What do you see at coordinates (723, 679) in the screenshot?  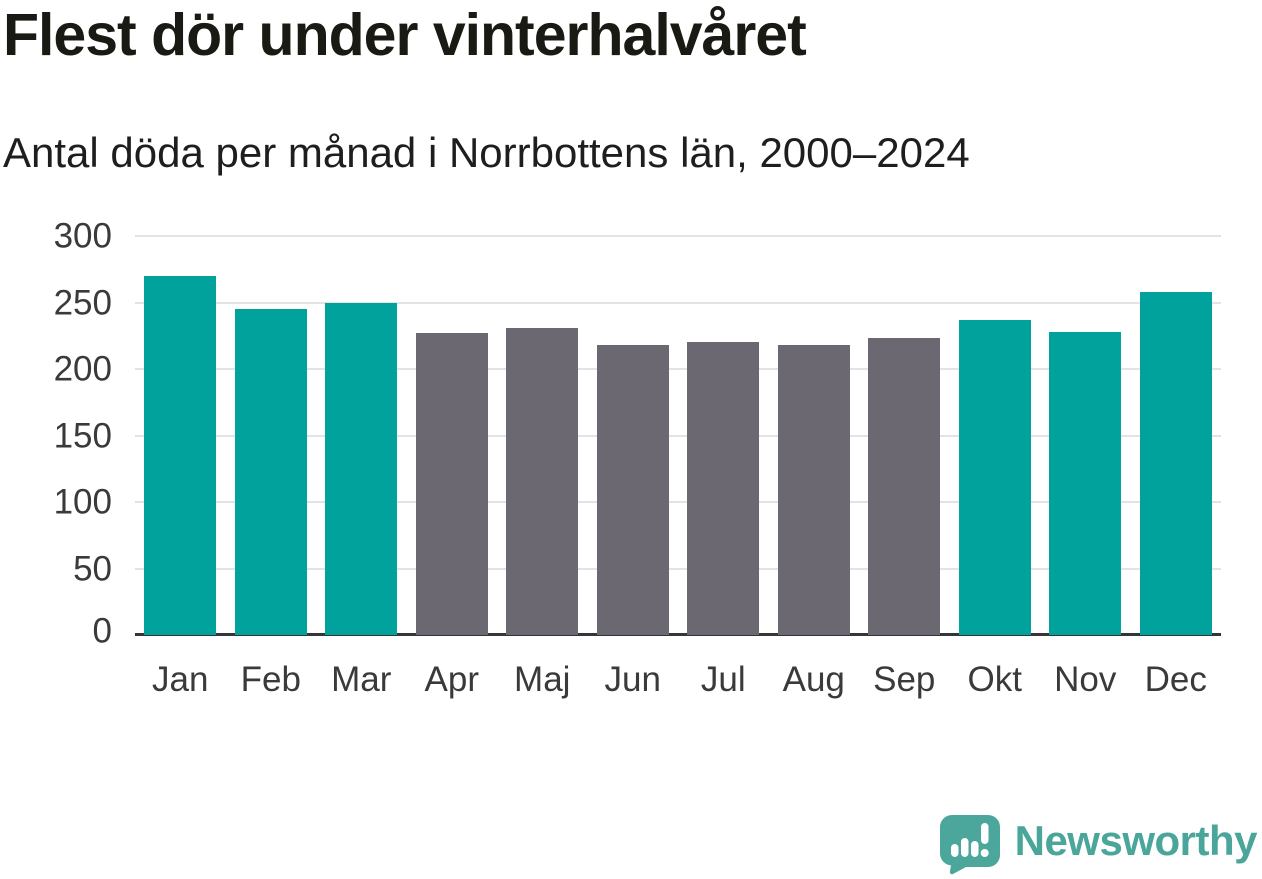 I see `x-axis-label-jul: Jul` at bounding box center [723, 679].